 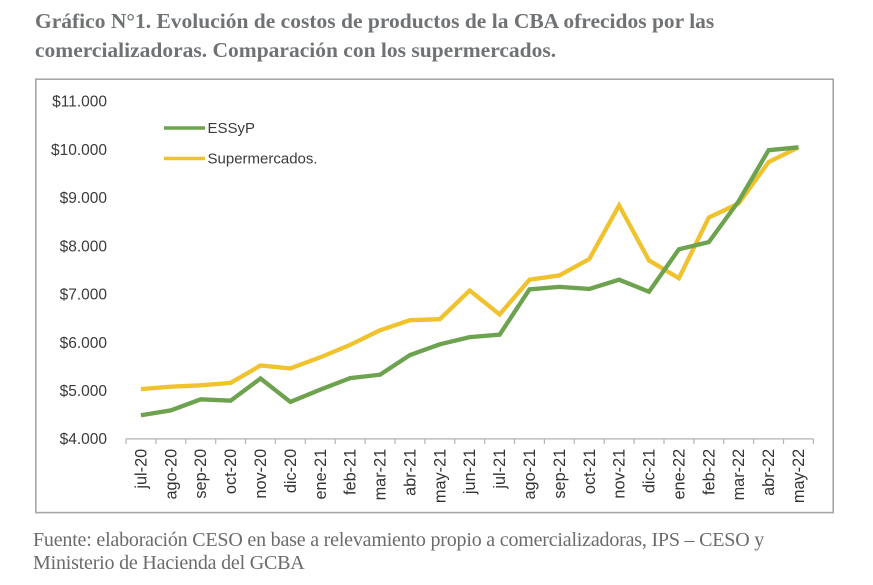 I want to click on svg-text: $5.000, so click(x=84, y=391).